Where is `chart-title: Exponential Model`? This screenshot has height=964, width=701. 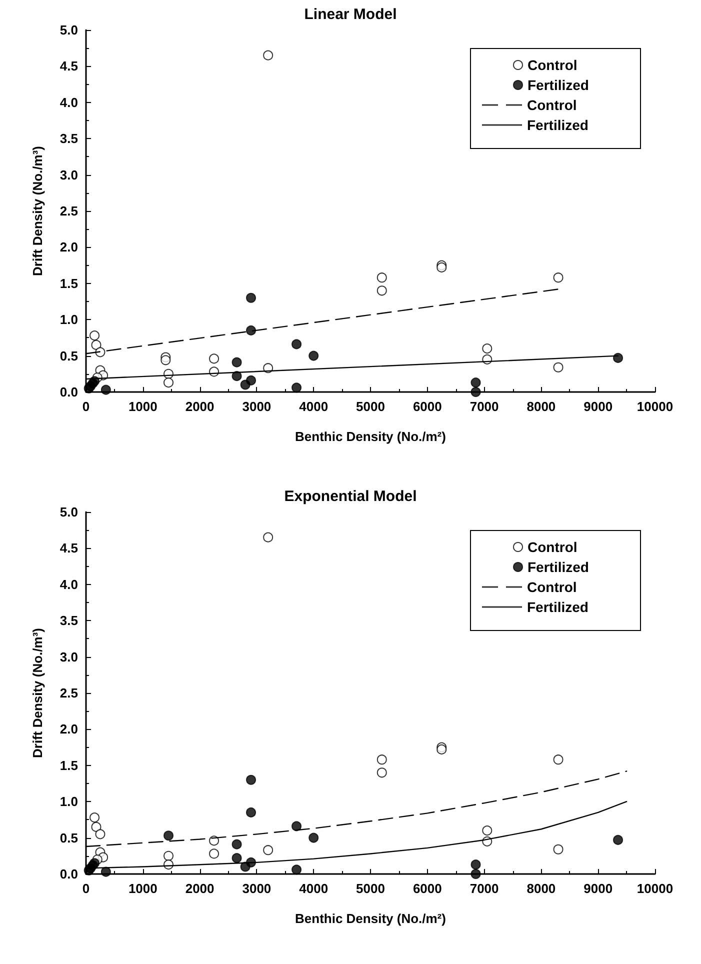
chart-title: Exponential Model is located at coordinates (350, 496).